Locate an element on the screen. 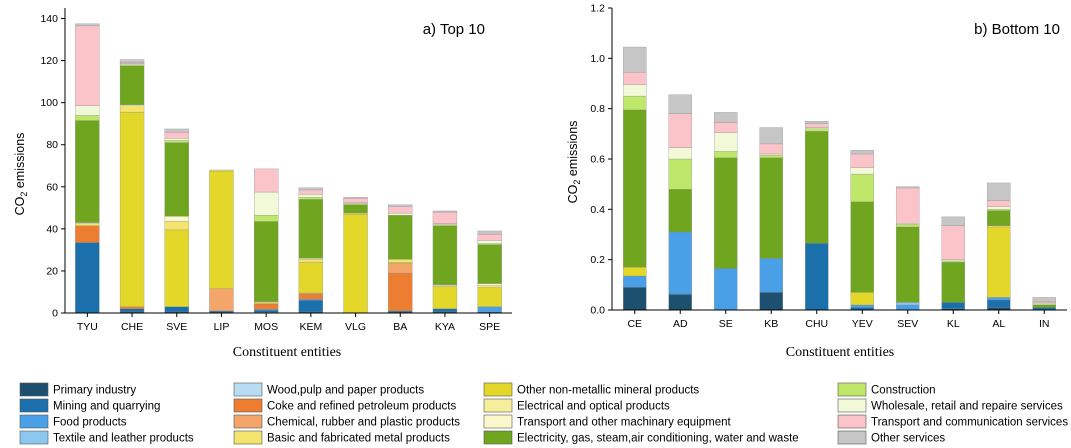 The width and height of the screenshot is (1071, 448). legend-item: Other non-metallic mineral products is located at coordinates (591, 389).